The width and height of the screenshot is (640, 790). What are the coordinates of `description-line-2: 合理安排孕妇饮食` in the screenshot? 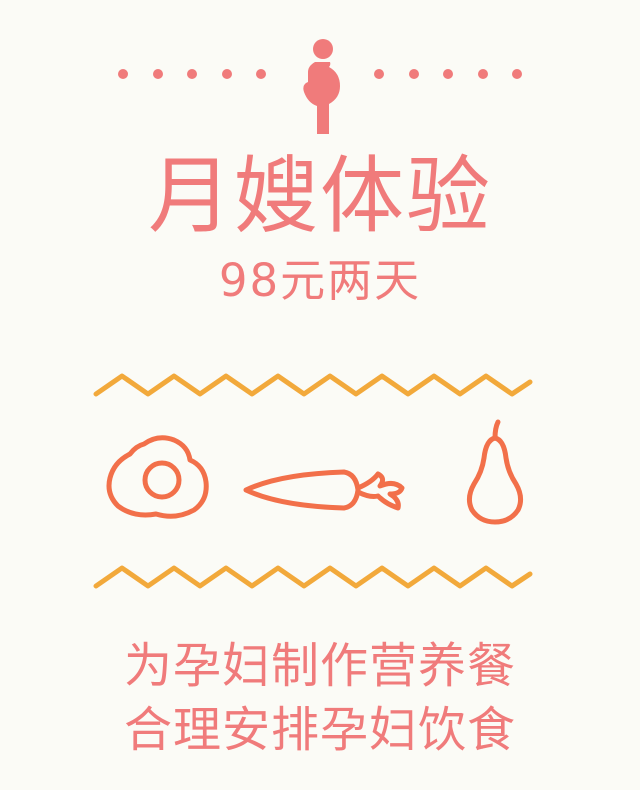 It's located at (319, 730).